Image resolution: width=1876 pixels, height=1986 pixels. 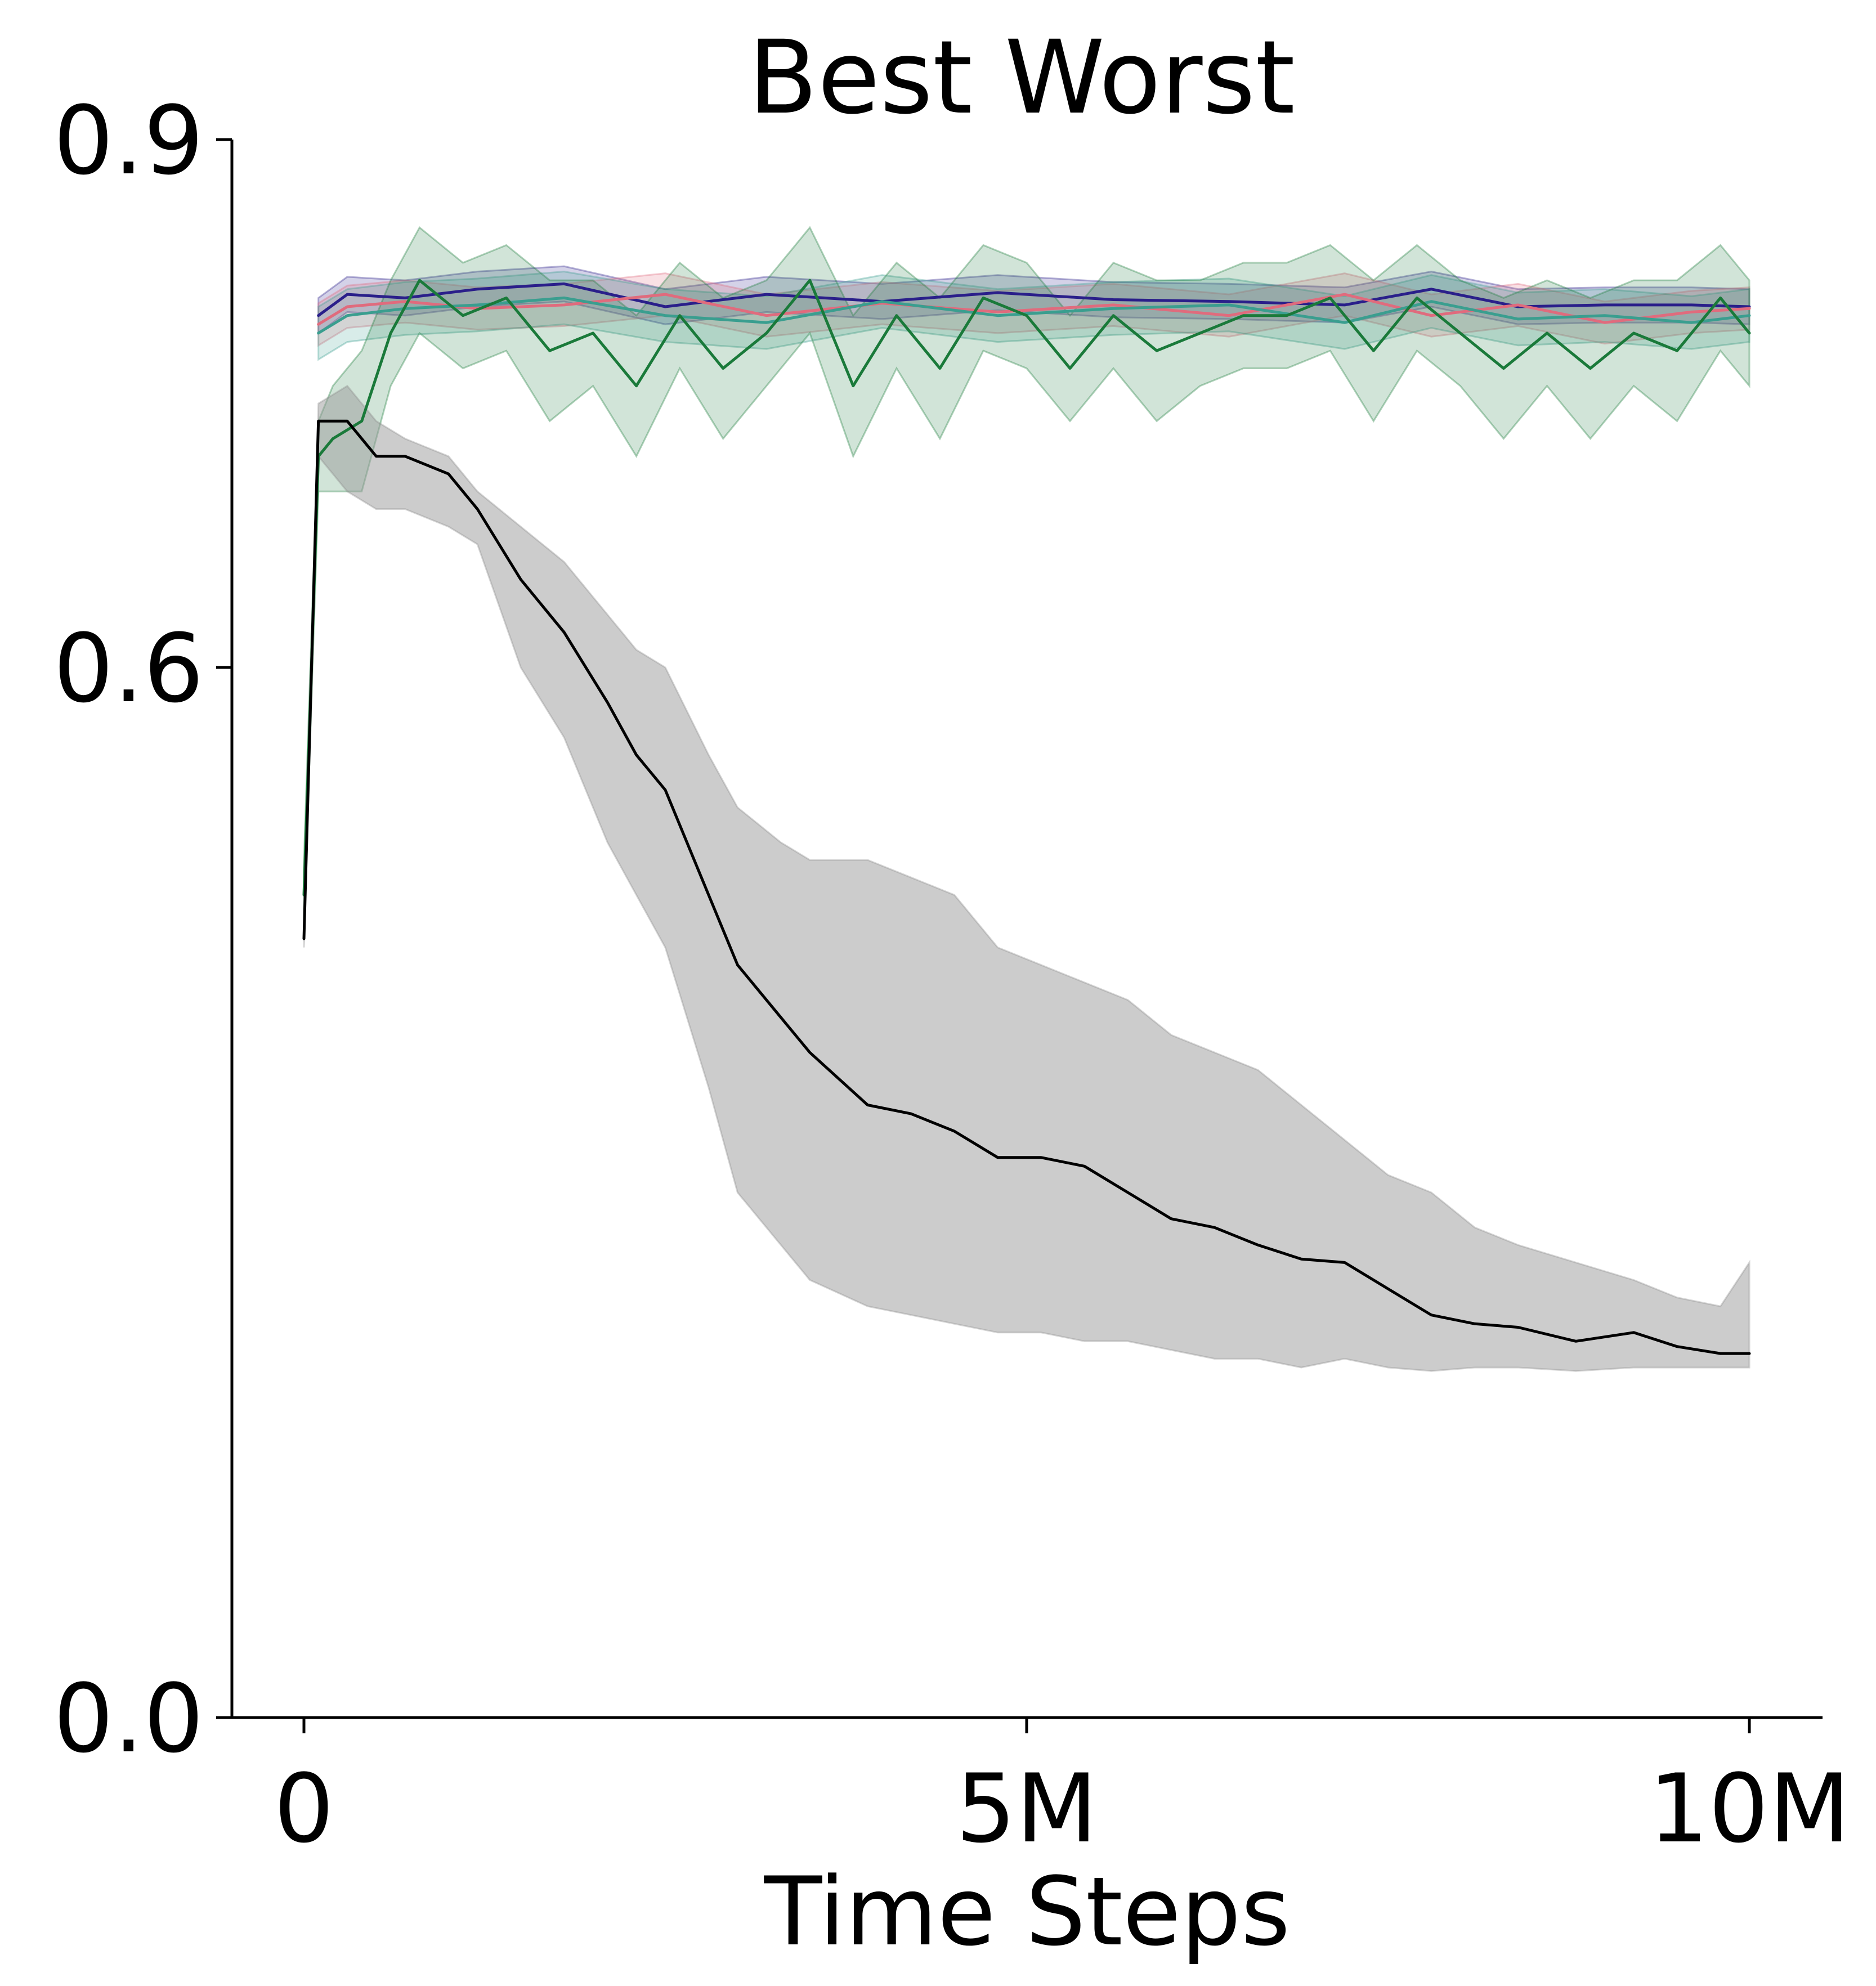 I want to click on x-tick-label: 10M, so click(x=1750, y=1809).